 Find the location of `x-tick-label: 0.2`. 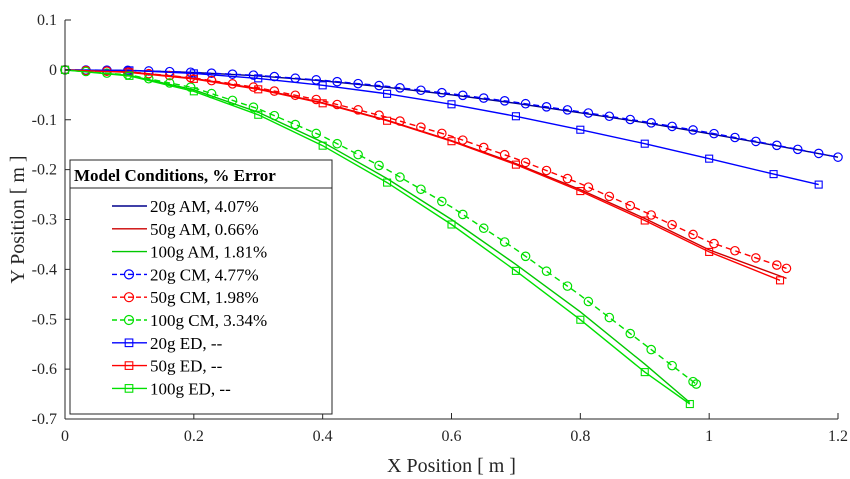

x-tick-label: 0.2 is located at coordinates (194, 436).